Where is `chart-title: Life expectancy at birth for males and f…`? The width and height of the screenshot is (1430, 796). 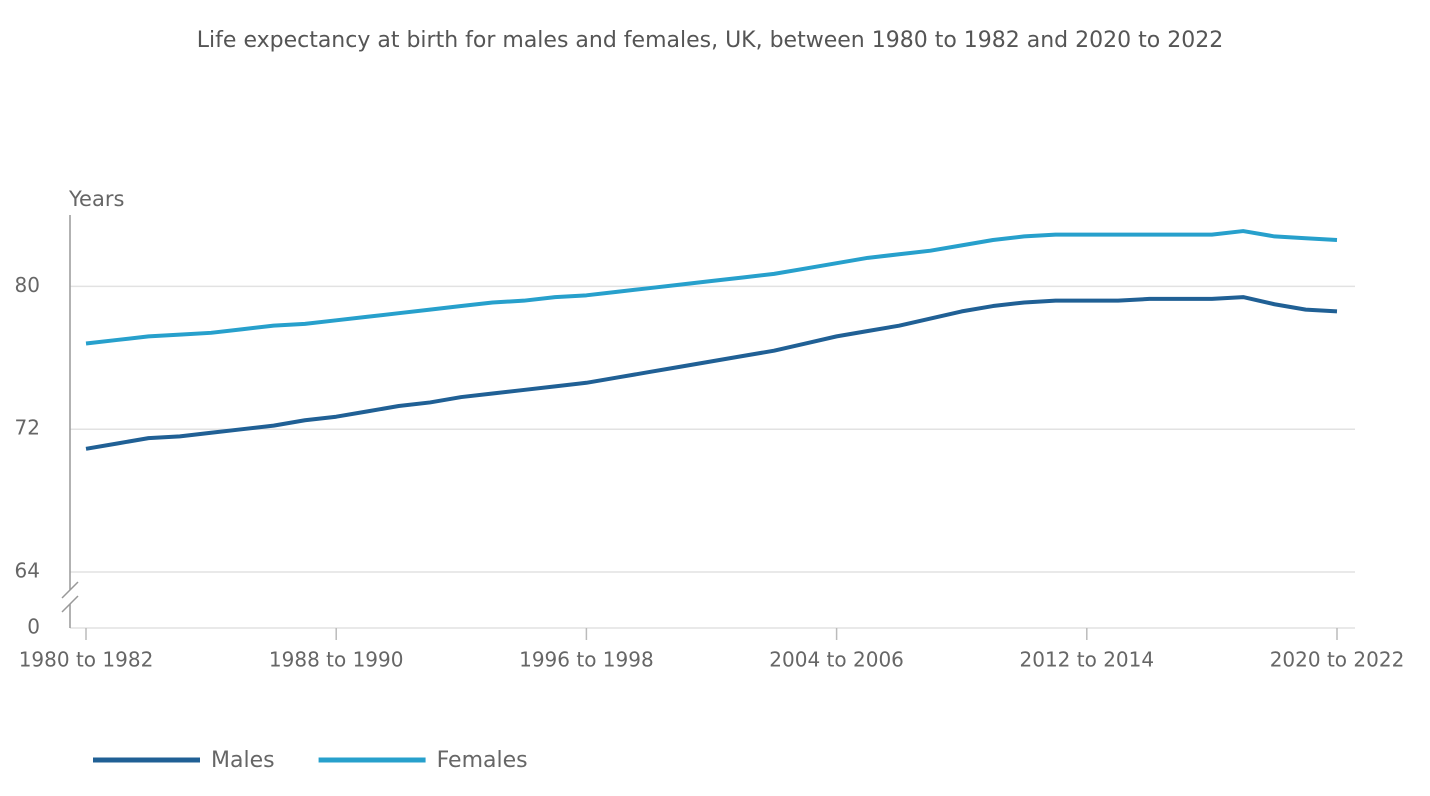
chart-title: Life expectancy at birth for males and f… is located at coordinates (710, 40).